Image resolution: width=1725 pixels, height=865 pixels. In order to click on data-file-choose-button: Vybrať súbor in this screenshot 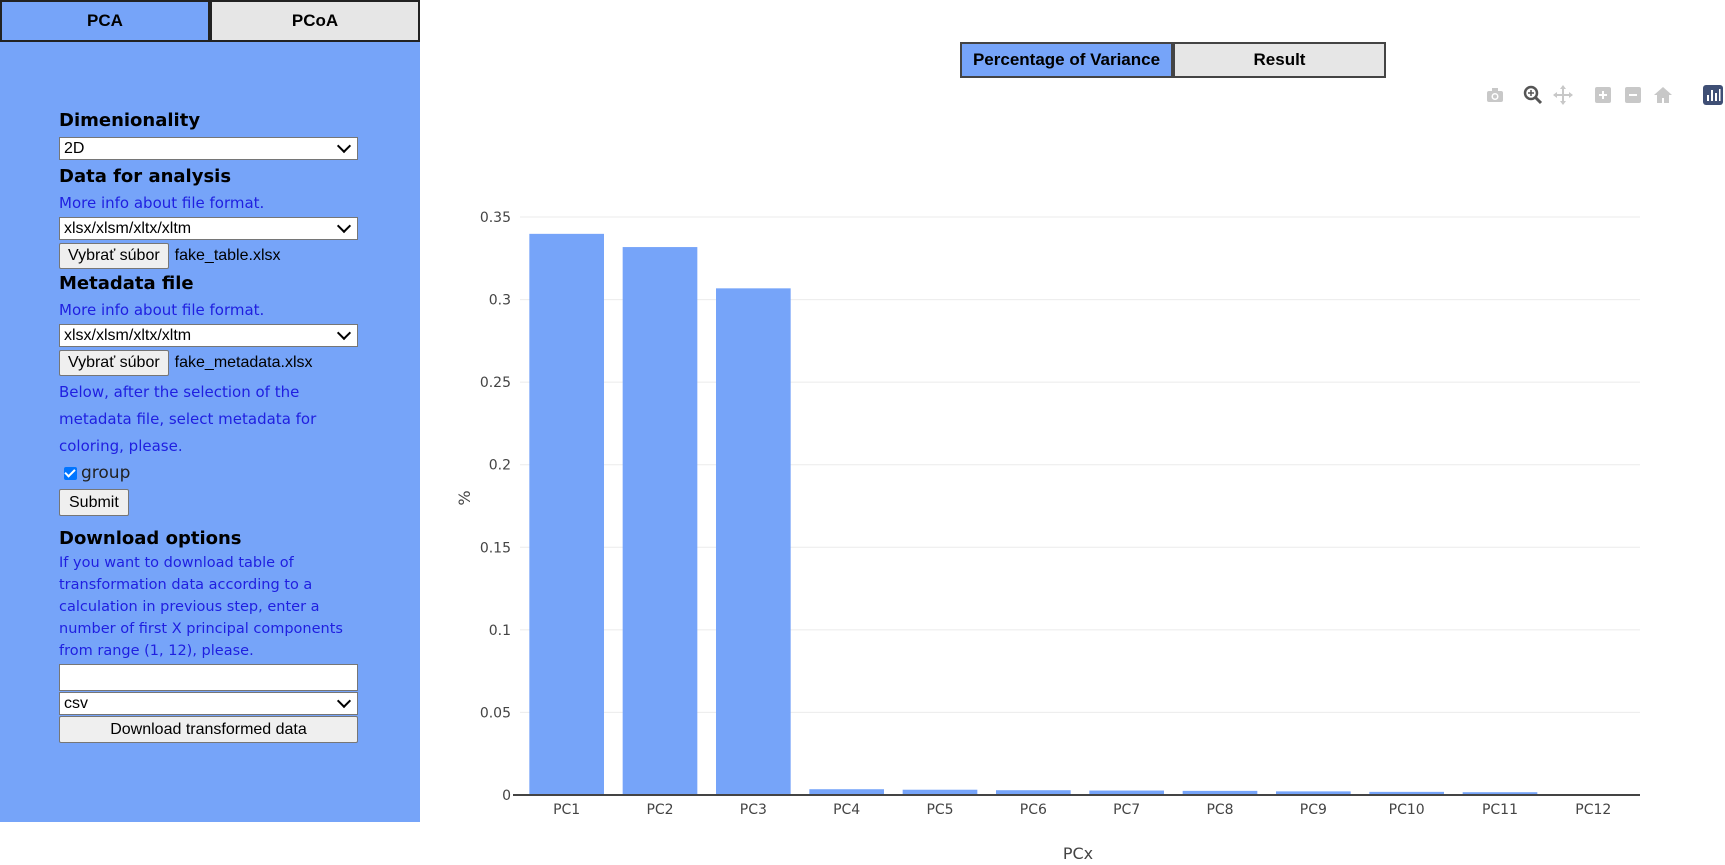, I will do `click(114, 256)`.